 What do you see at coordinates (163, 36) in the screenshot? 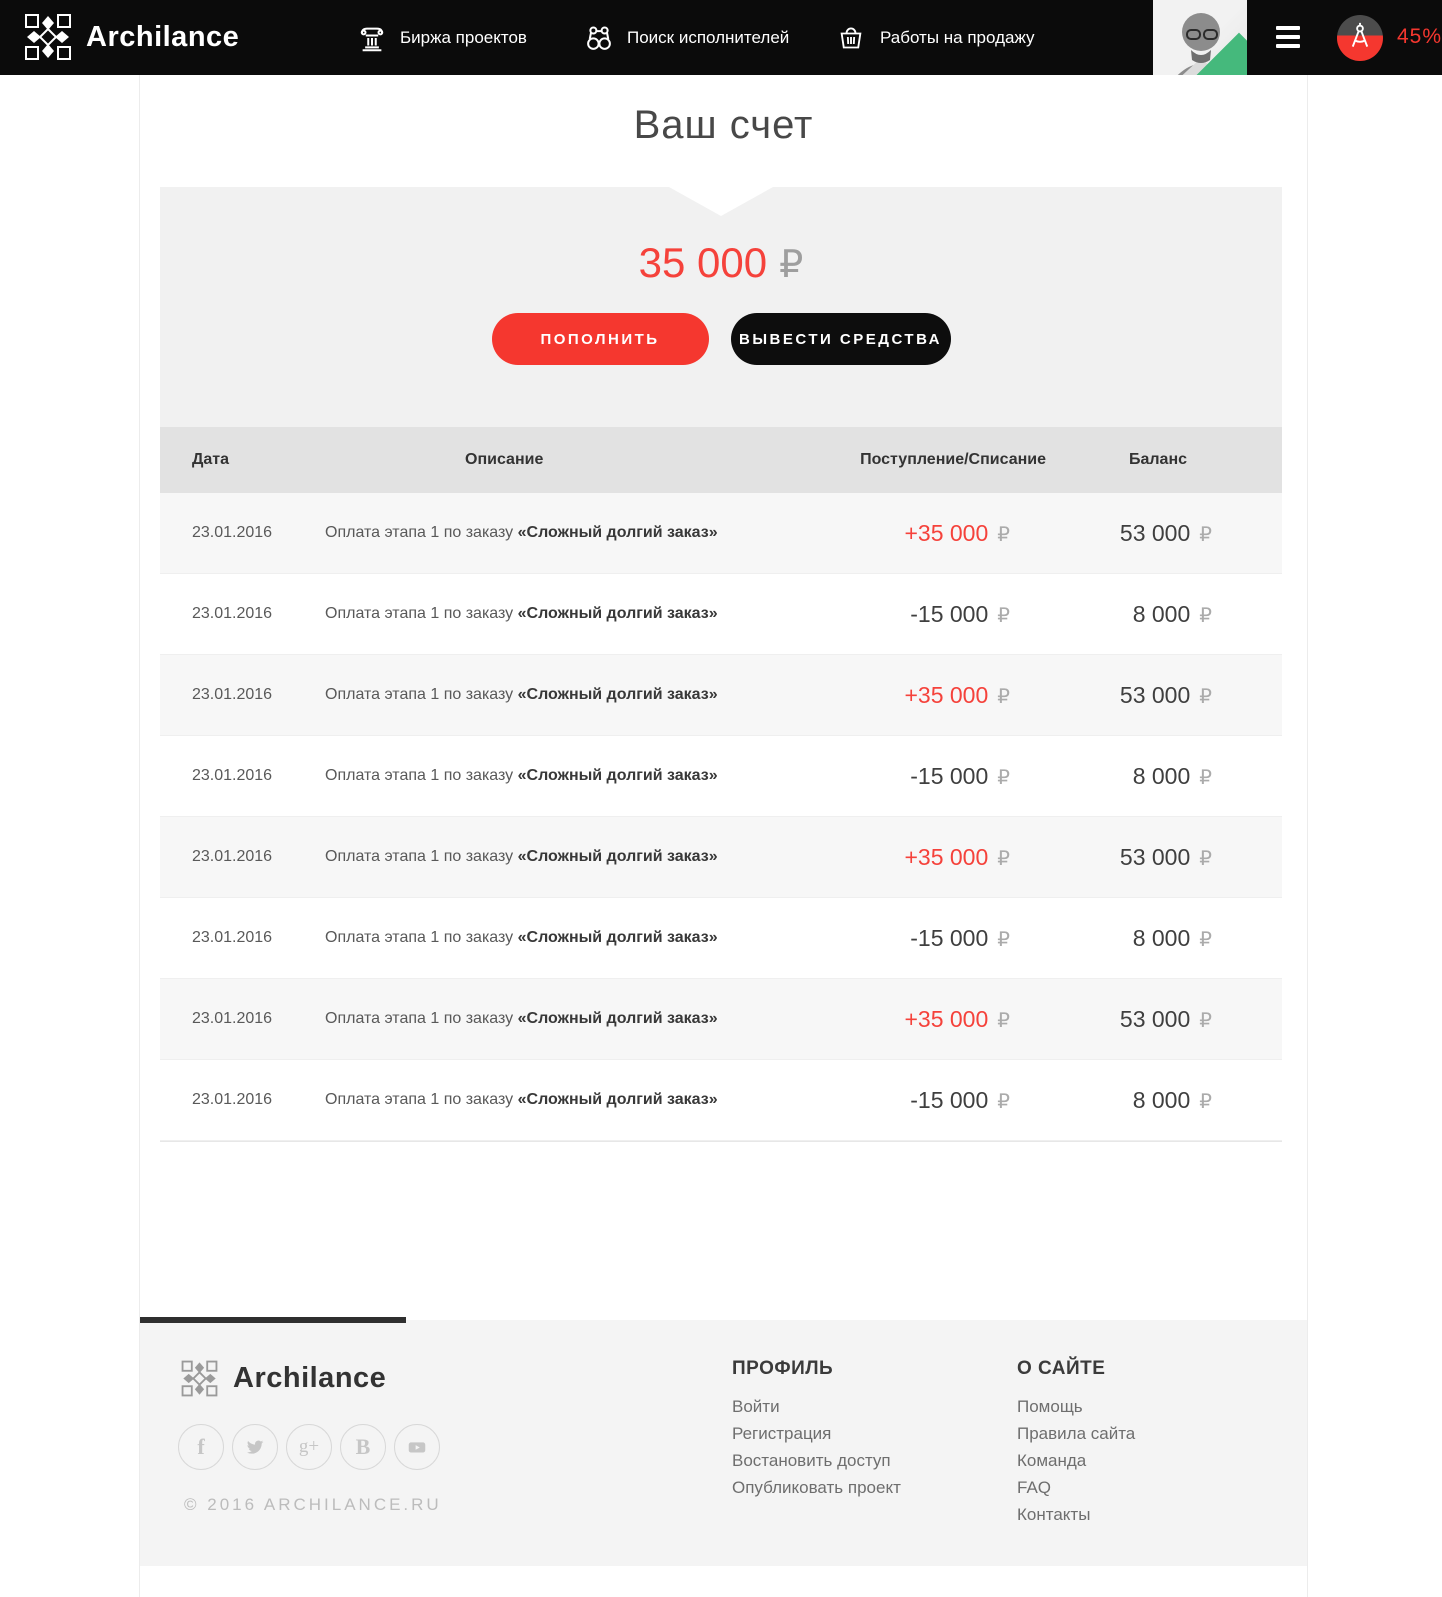
I see `brand-name: Archilance` at bounding box center [163, 36].